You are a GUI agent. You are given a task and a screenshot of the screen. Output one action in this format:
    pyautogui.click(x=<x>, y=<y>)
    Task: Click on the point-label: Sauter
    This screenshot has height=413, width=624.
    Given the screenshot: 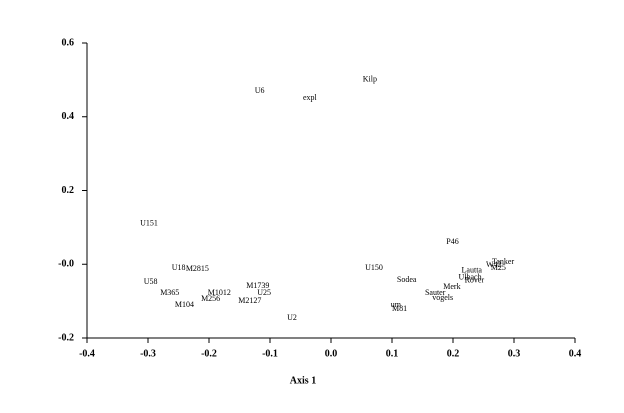 What is the action you would take?
    pyautogui.click(x=435, y=292)
    